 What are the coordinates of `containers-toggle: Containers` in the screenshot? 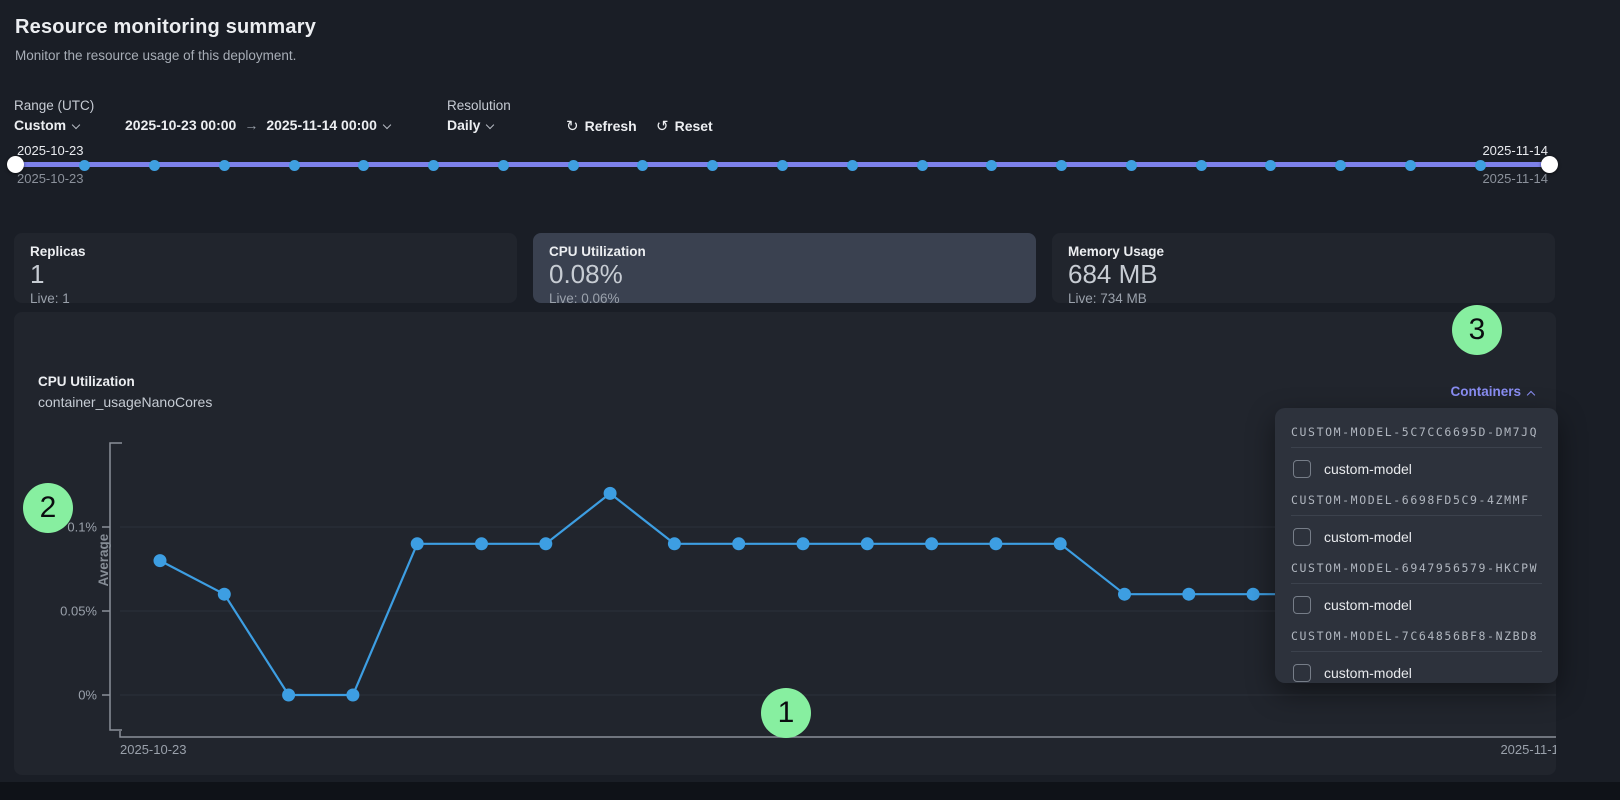 It's located at (1493, 392).